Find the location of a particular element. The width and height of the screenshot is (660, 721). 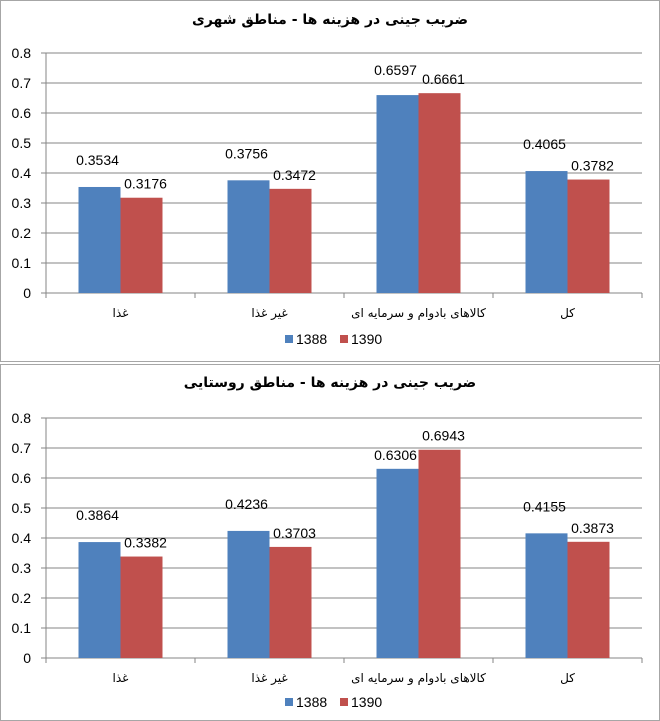

chart-title: ضریب جینی در هزینه ها - مناطق روستایی is located at coordinates (330, 383).